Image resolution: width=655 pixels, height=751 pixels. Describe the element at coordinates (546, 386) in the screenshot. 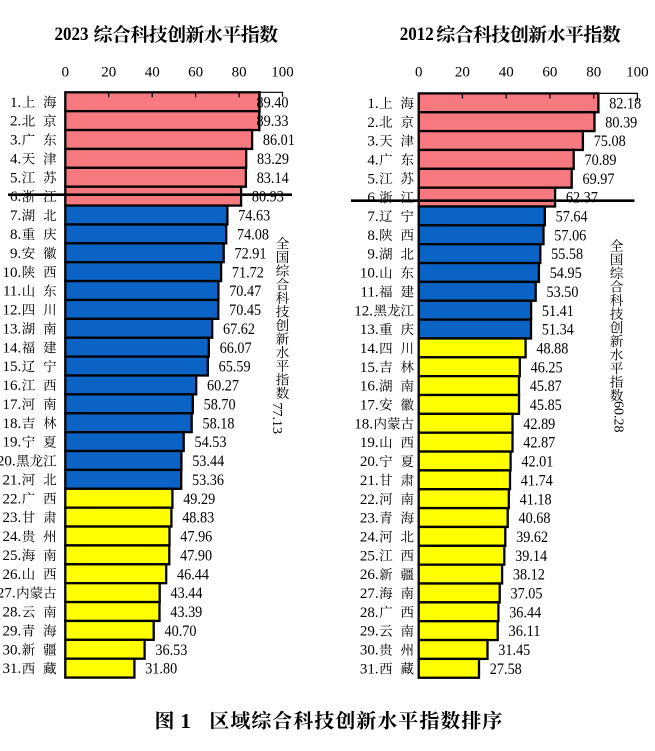

I see `svg-text: 45.87` at that location.